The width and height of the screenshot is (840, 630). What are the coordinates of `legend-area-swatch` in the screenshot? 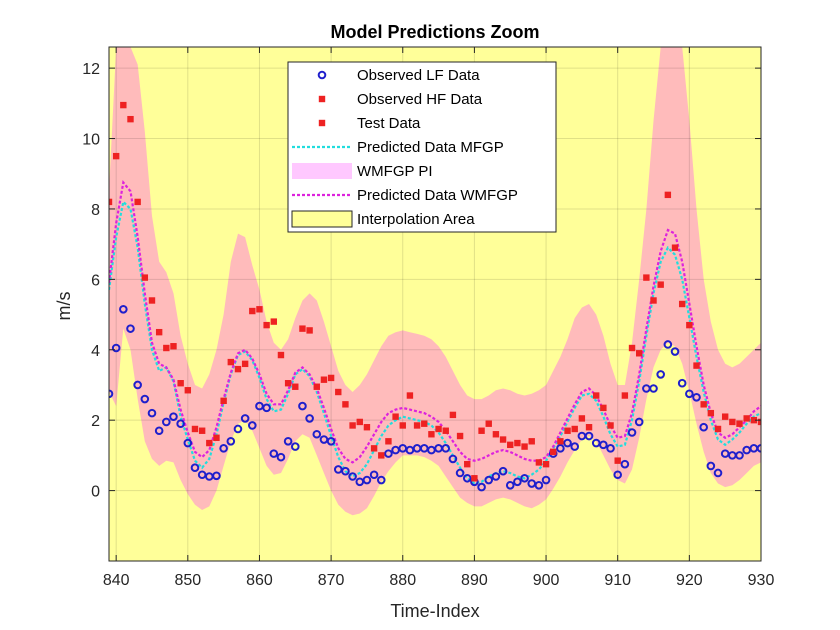 It's located at (322, 219).